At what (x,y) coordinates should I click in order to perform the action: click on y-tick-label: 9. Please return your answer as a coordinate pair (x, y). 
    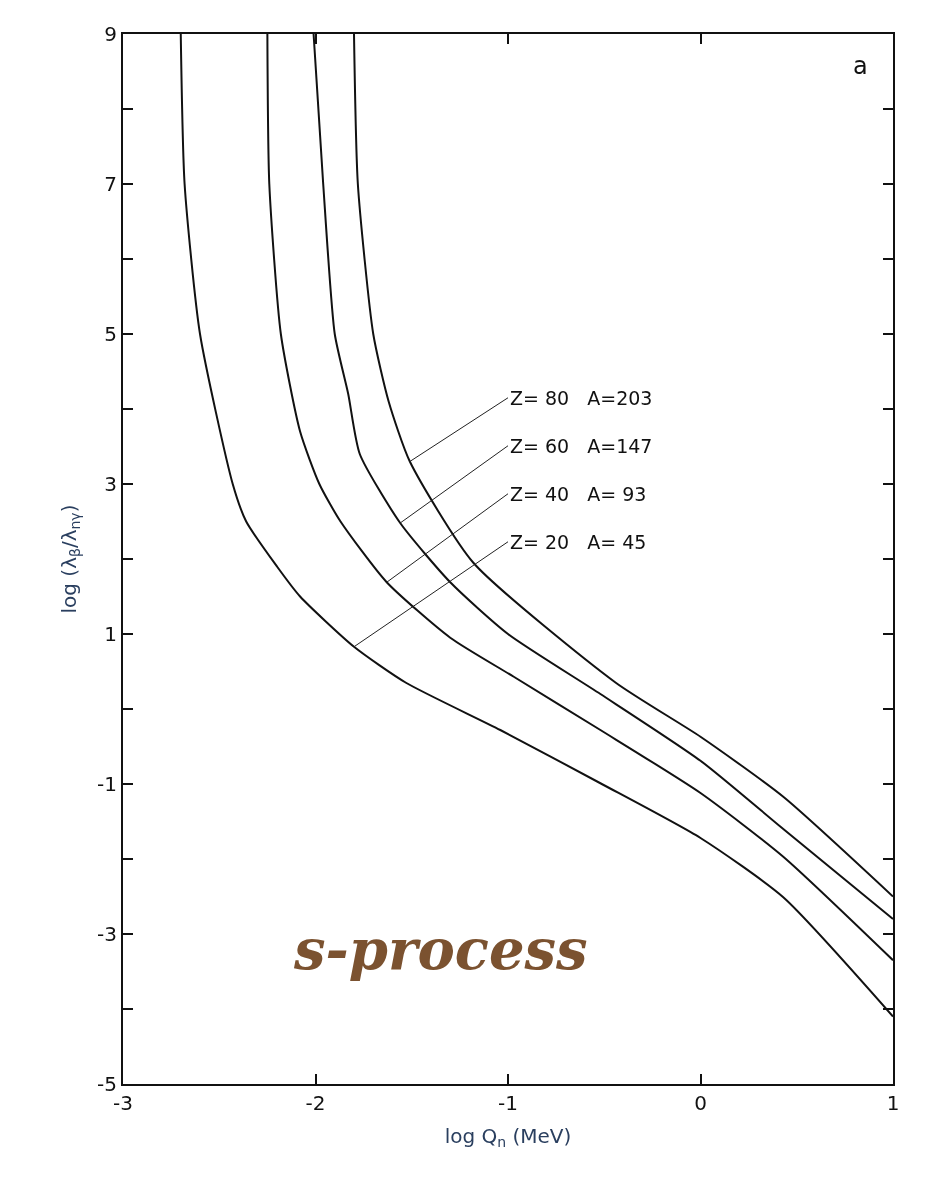
    Looking at the image, I should click on (110, 34).